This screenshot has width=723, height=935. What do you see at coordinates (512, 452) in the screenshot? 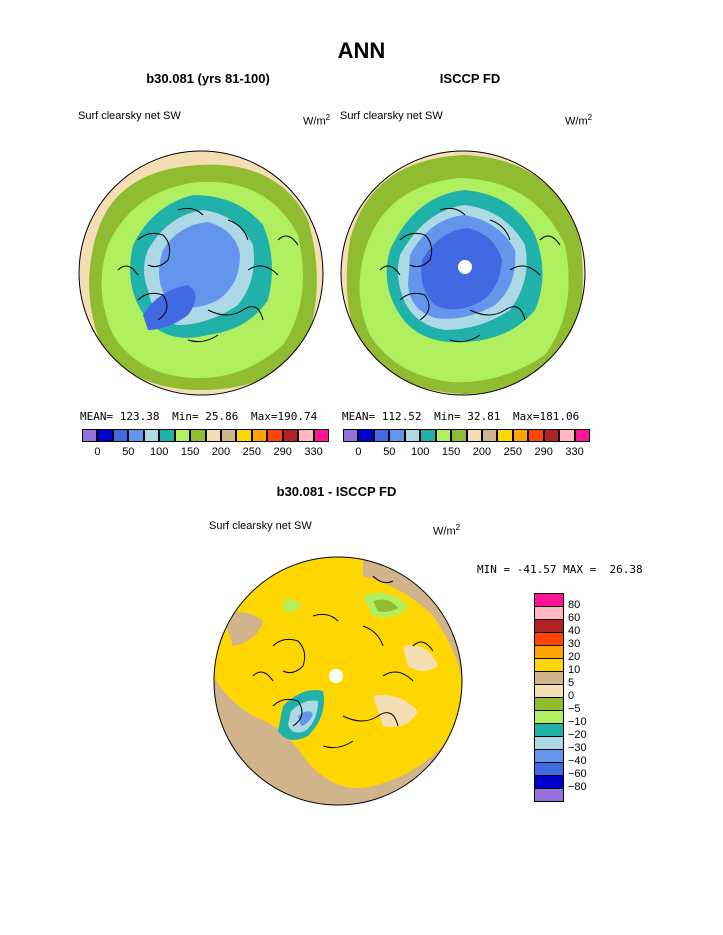
I see `right-colorbar-tick-label: 250` at bounding box center [512, 452].